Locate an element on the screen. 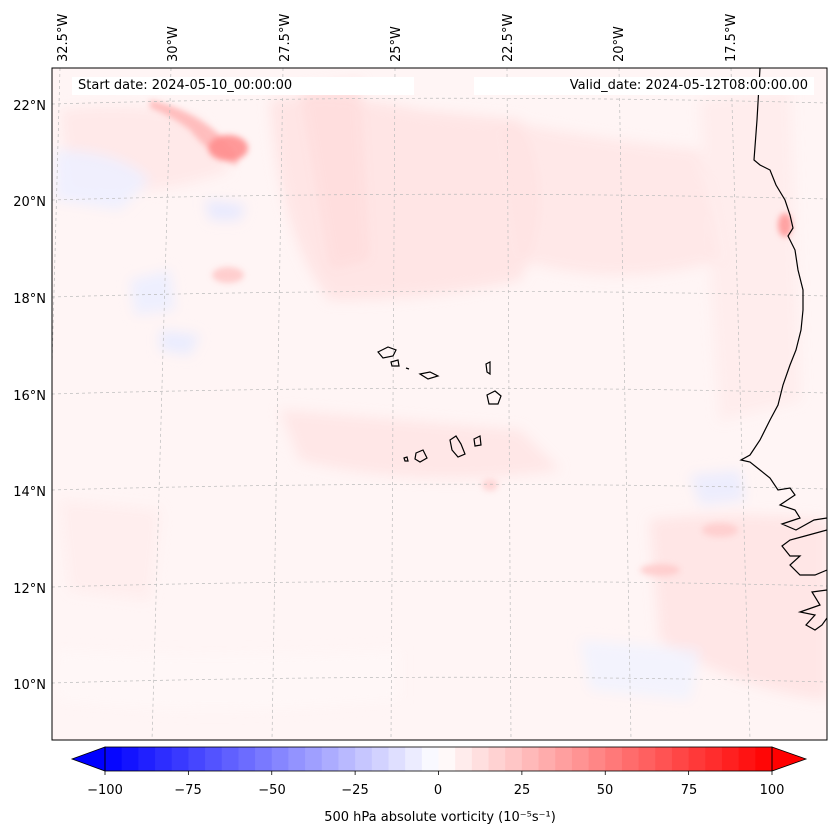 The image size is (837, 839). island-sal is located at coordinates (488, 368).